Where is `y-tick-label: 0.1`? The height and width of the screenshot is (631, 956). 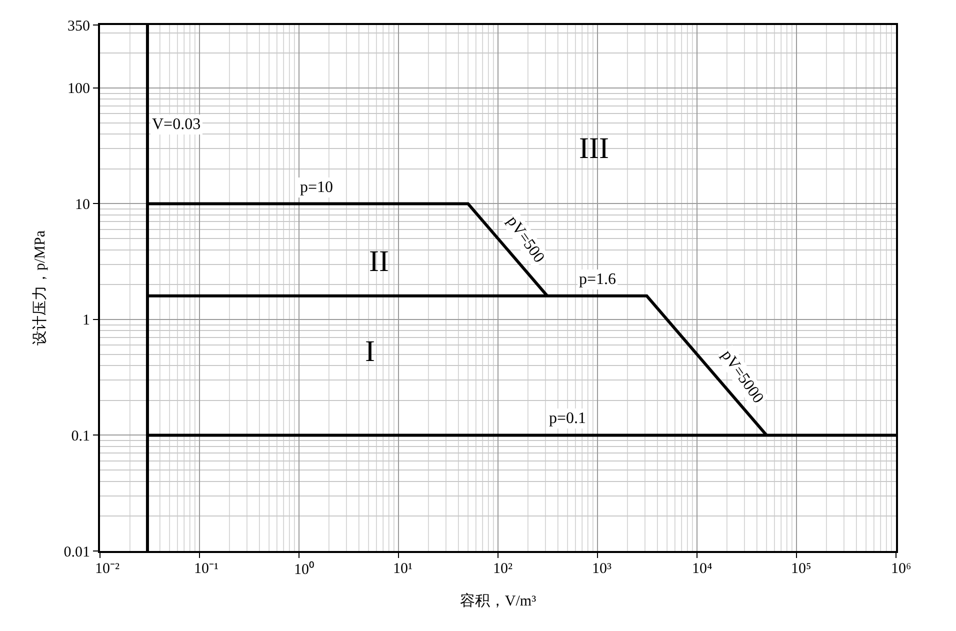 y-tick-label: 0.1 is located at coordinates (80, 436).